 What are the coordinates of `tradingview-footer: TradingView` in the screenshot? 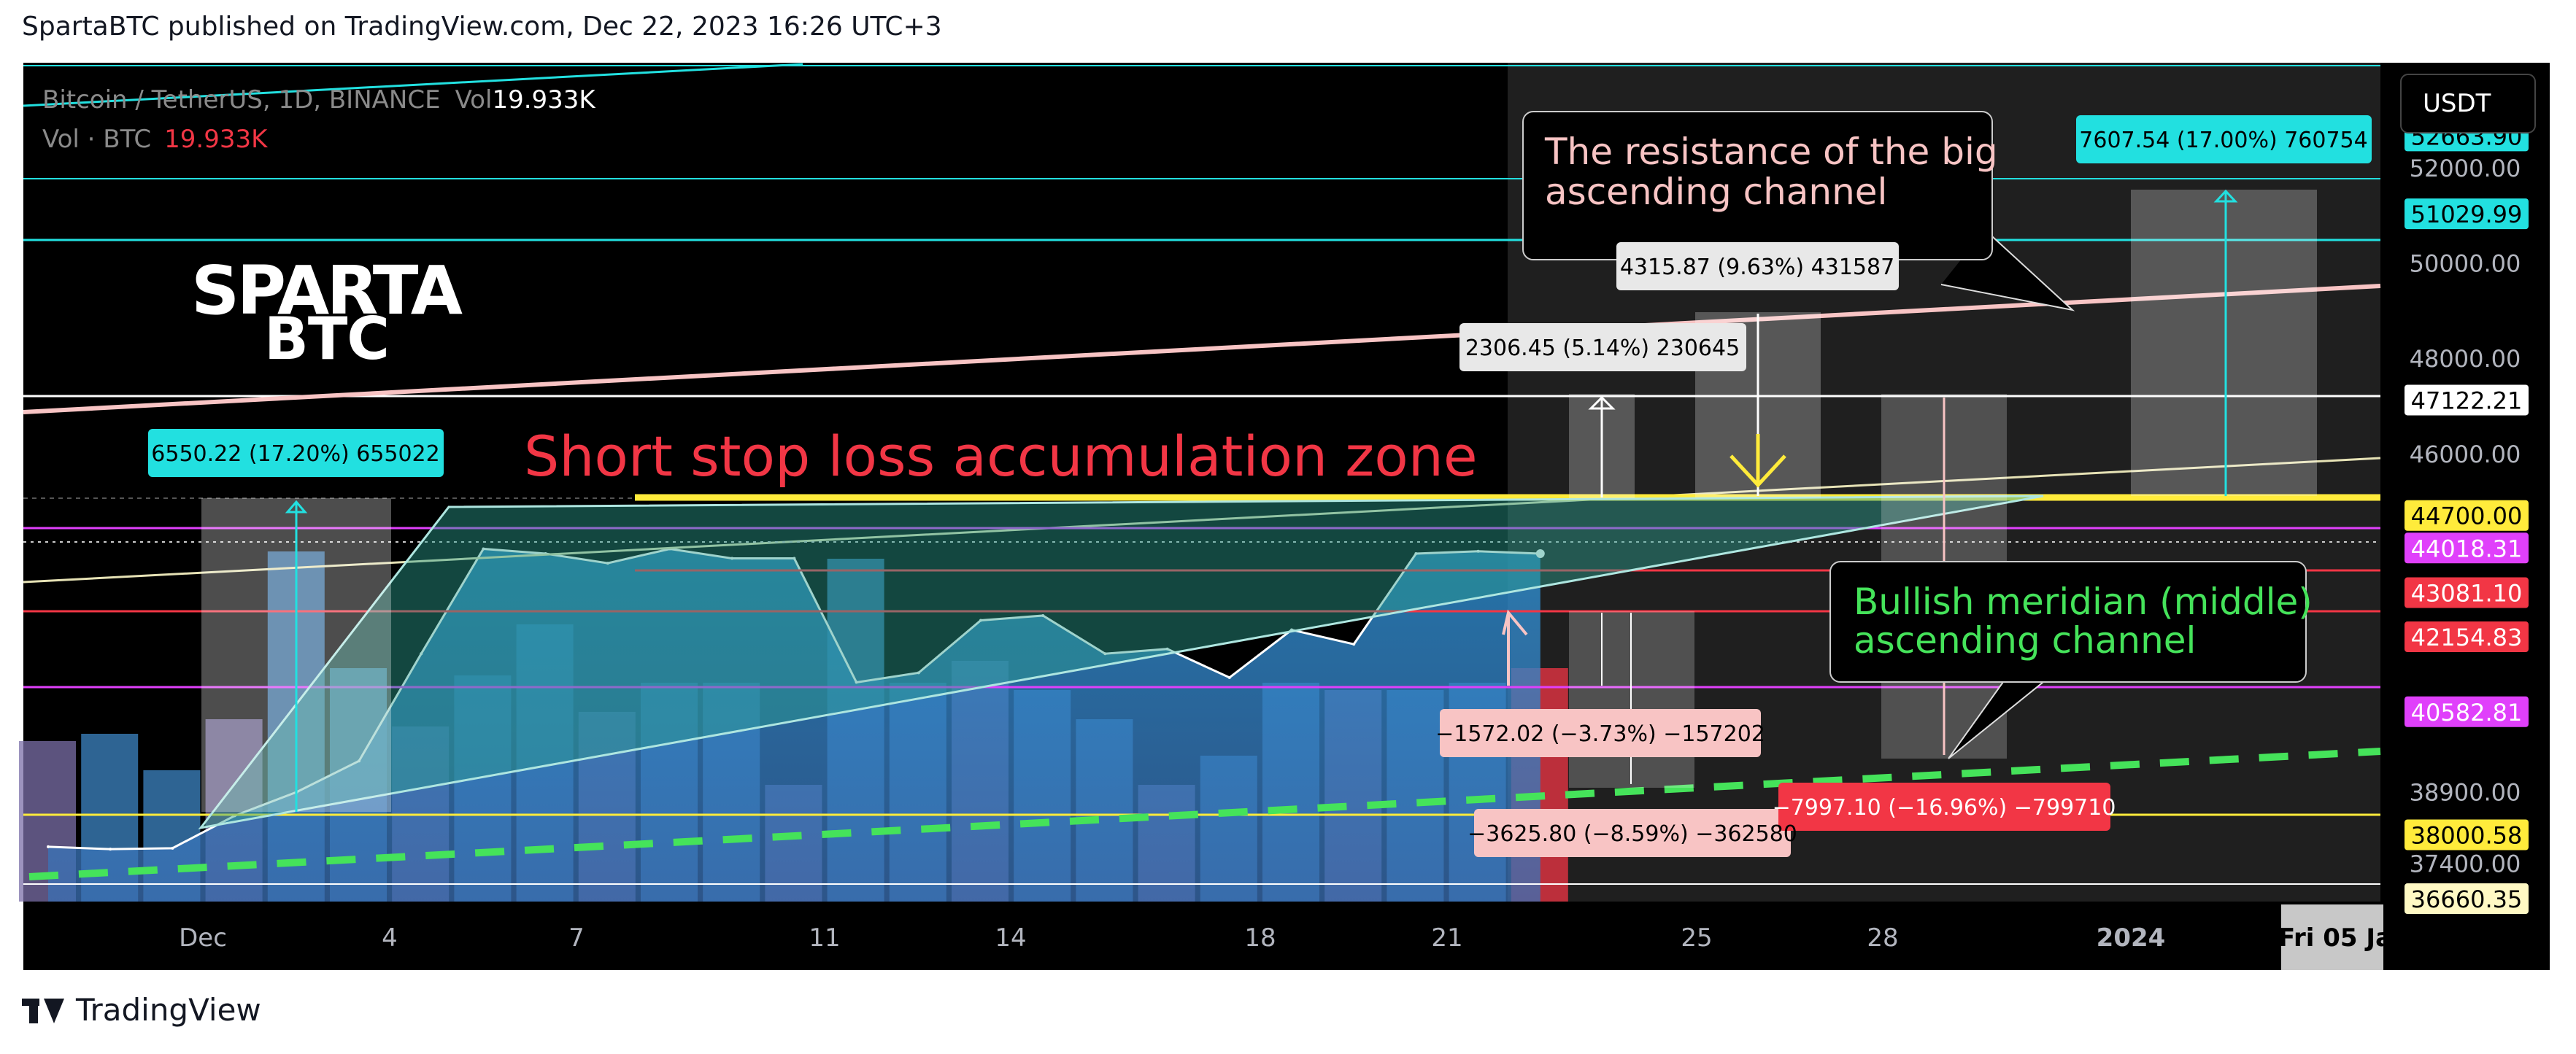 It's located at (141, 1010).